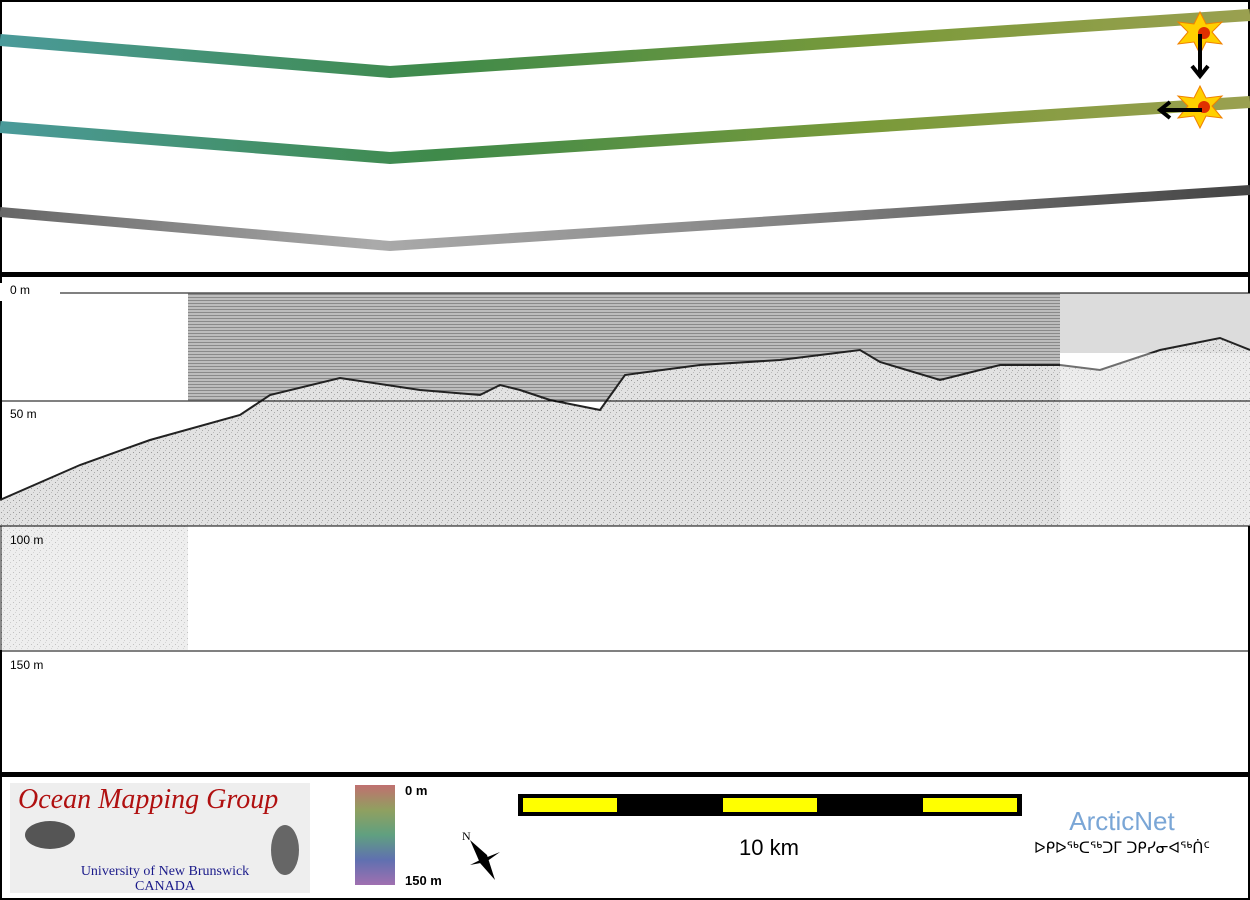 The height and width of the screenshot is (900, 1250). Describe the element at coordinates (416, 790) in the screenshot. I see `color-bar-label: 0 m` at that location.